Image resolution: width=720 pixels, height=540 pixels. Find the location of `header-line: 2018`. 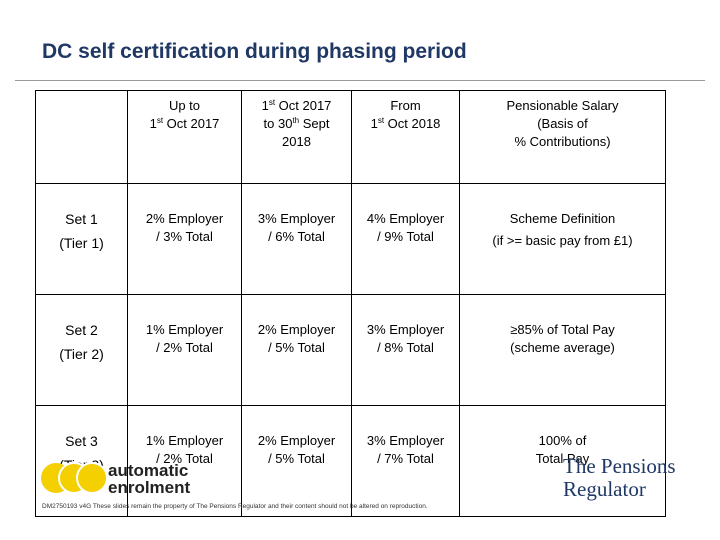

header-line: 2018 is located at coordinates (296, 141).